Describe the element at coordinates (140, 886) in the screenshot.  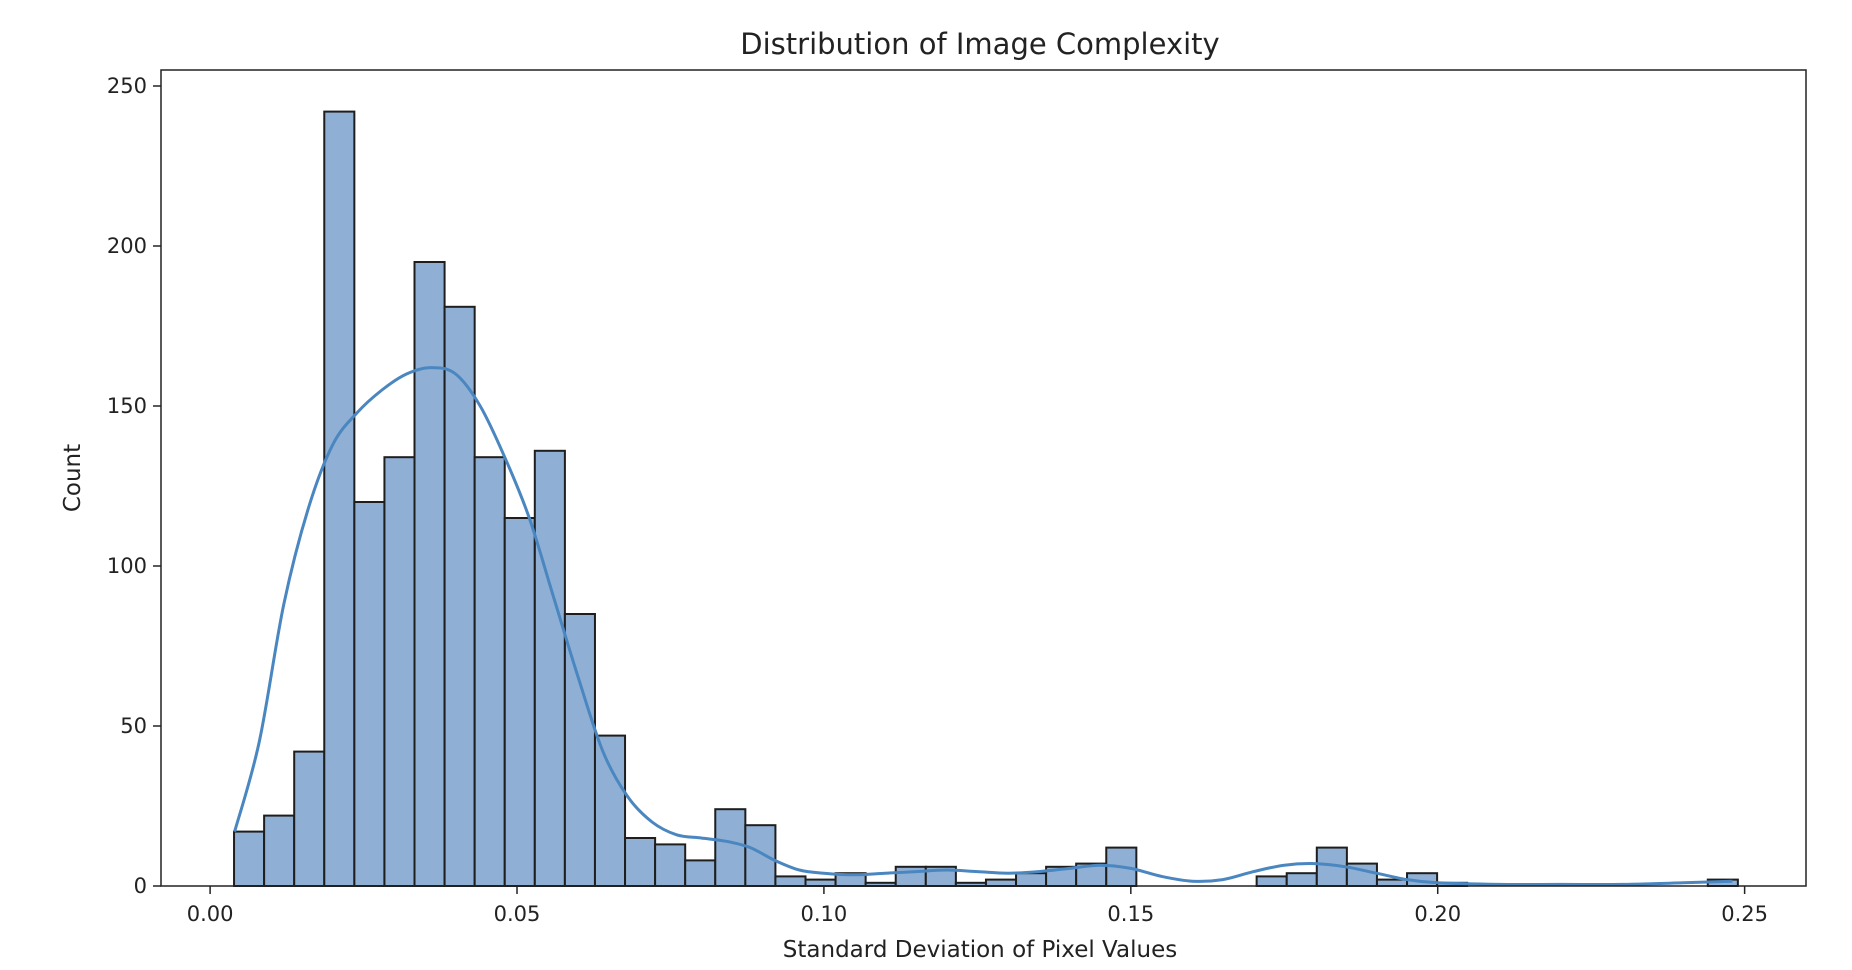
I see `y-tick-label: 0` at that location.